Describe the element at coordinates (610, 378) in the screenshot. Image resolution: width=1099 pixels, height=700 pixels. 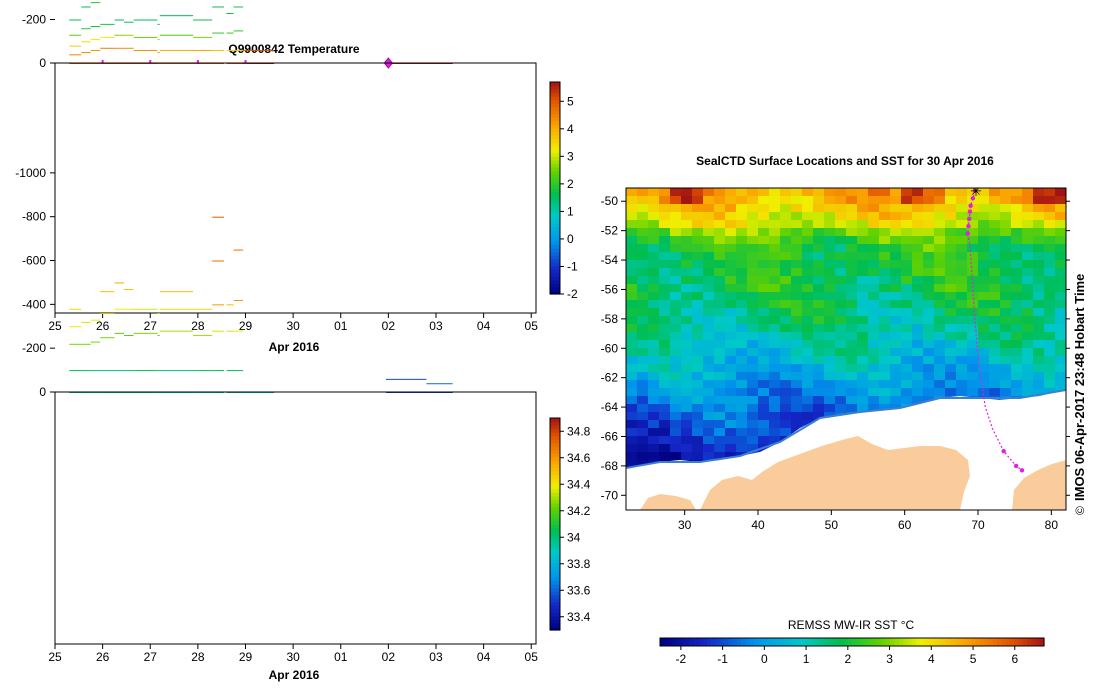
I see `map-y-tick-label: -62` at that location.